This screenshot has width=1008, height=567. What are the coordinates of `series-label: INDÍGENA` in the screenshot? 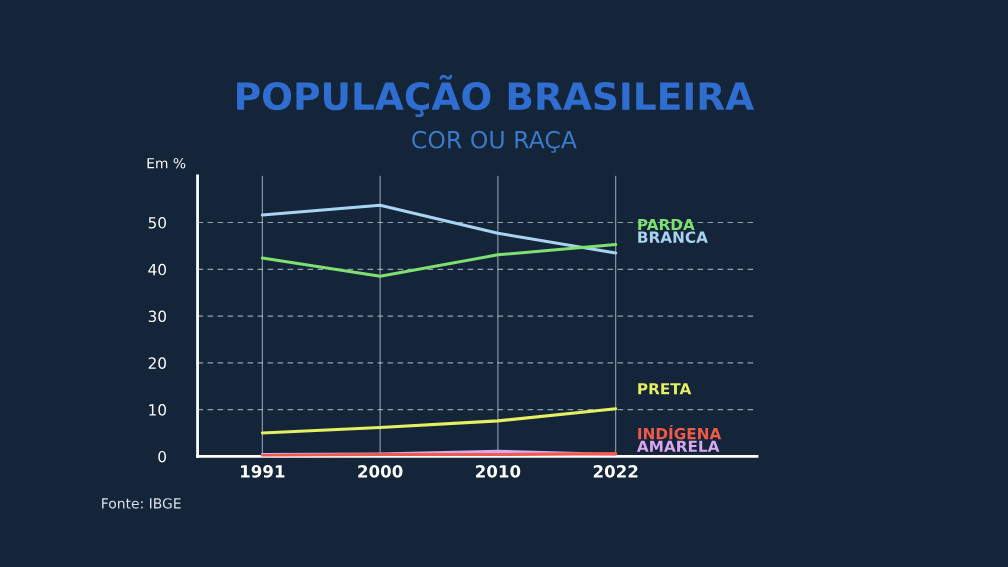 It's located at (680, 432).